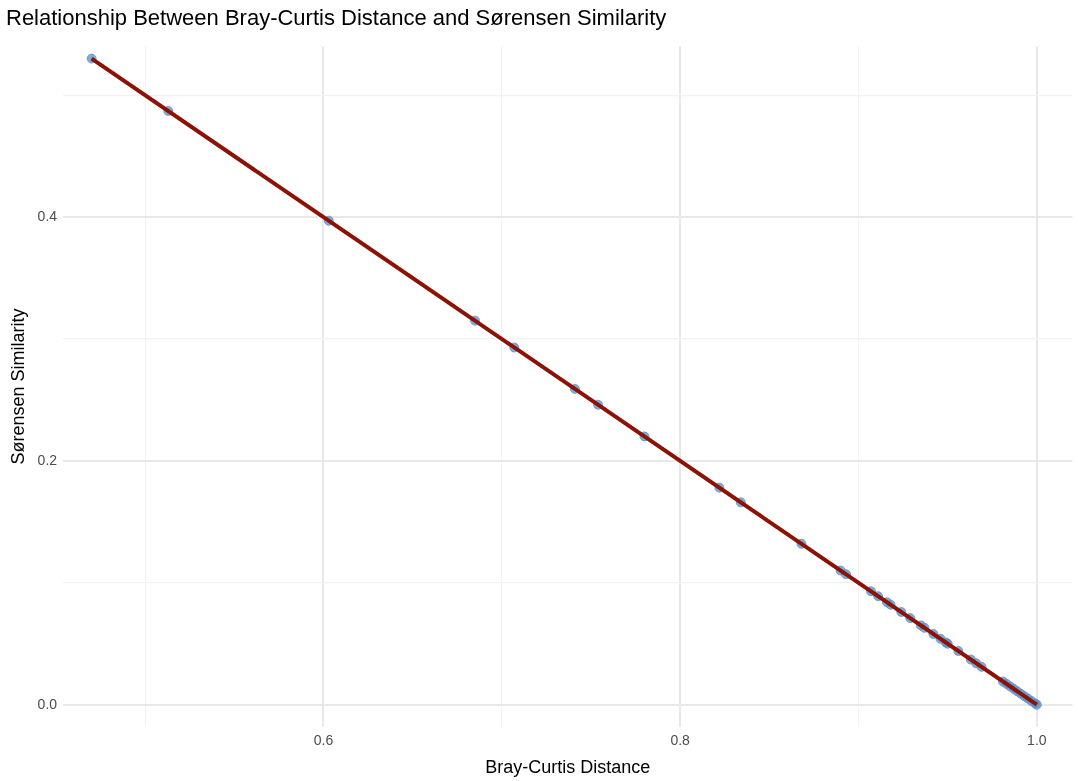 The width and height of the screenshot is (1078, 781). Describe the element at coordinates (336, 18) in the screenshot. I see `chart-title: Relationship Between Bray-Curtis Distance and Sørensen Similarity` at that location.